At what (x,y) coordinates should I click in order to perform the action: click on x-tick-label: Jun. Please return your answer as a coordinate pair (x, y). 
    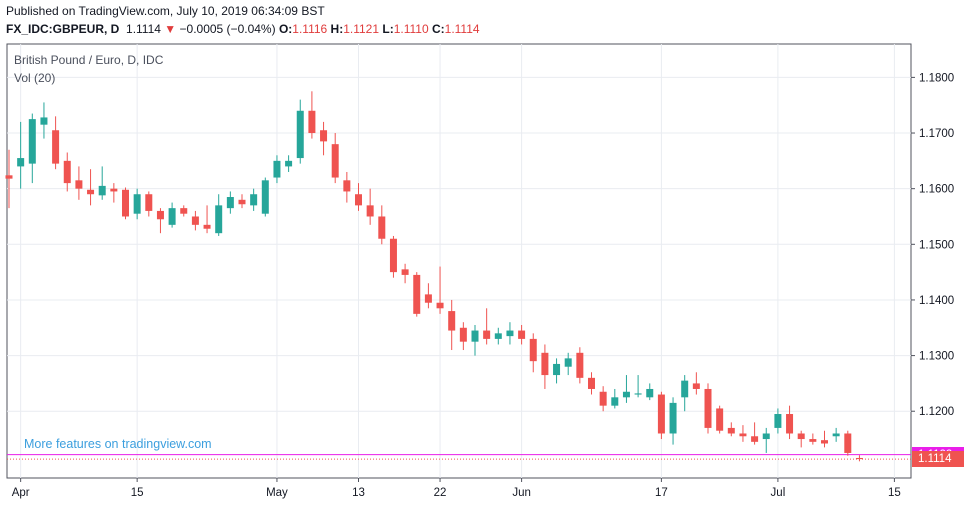
    Looking at the image, I should click on (521, 493).